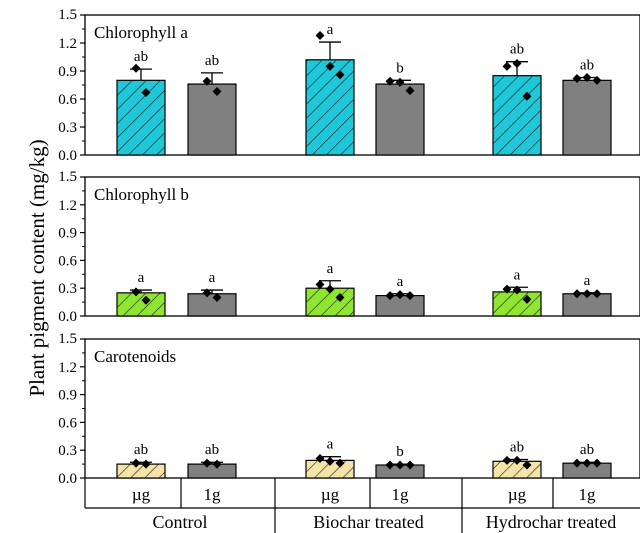 This screenshot has width=640, height=533. What do you see at coordinates (179, 522) in the screenshot?
I see `group-label: Control` at bounding box center [179, 522].